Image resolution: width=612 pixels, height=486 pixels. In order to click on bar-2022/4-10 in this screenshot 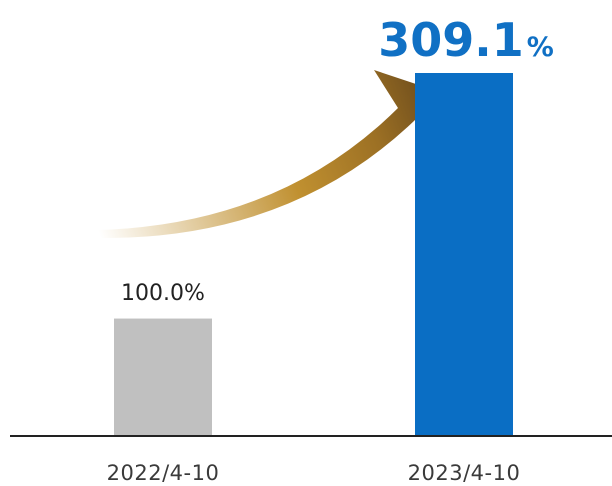, I will do `click(163, 377)`.